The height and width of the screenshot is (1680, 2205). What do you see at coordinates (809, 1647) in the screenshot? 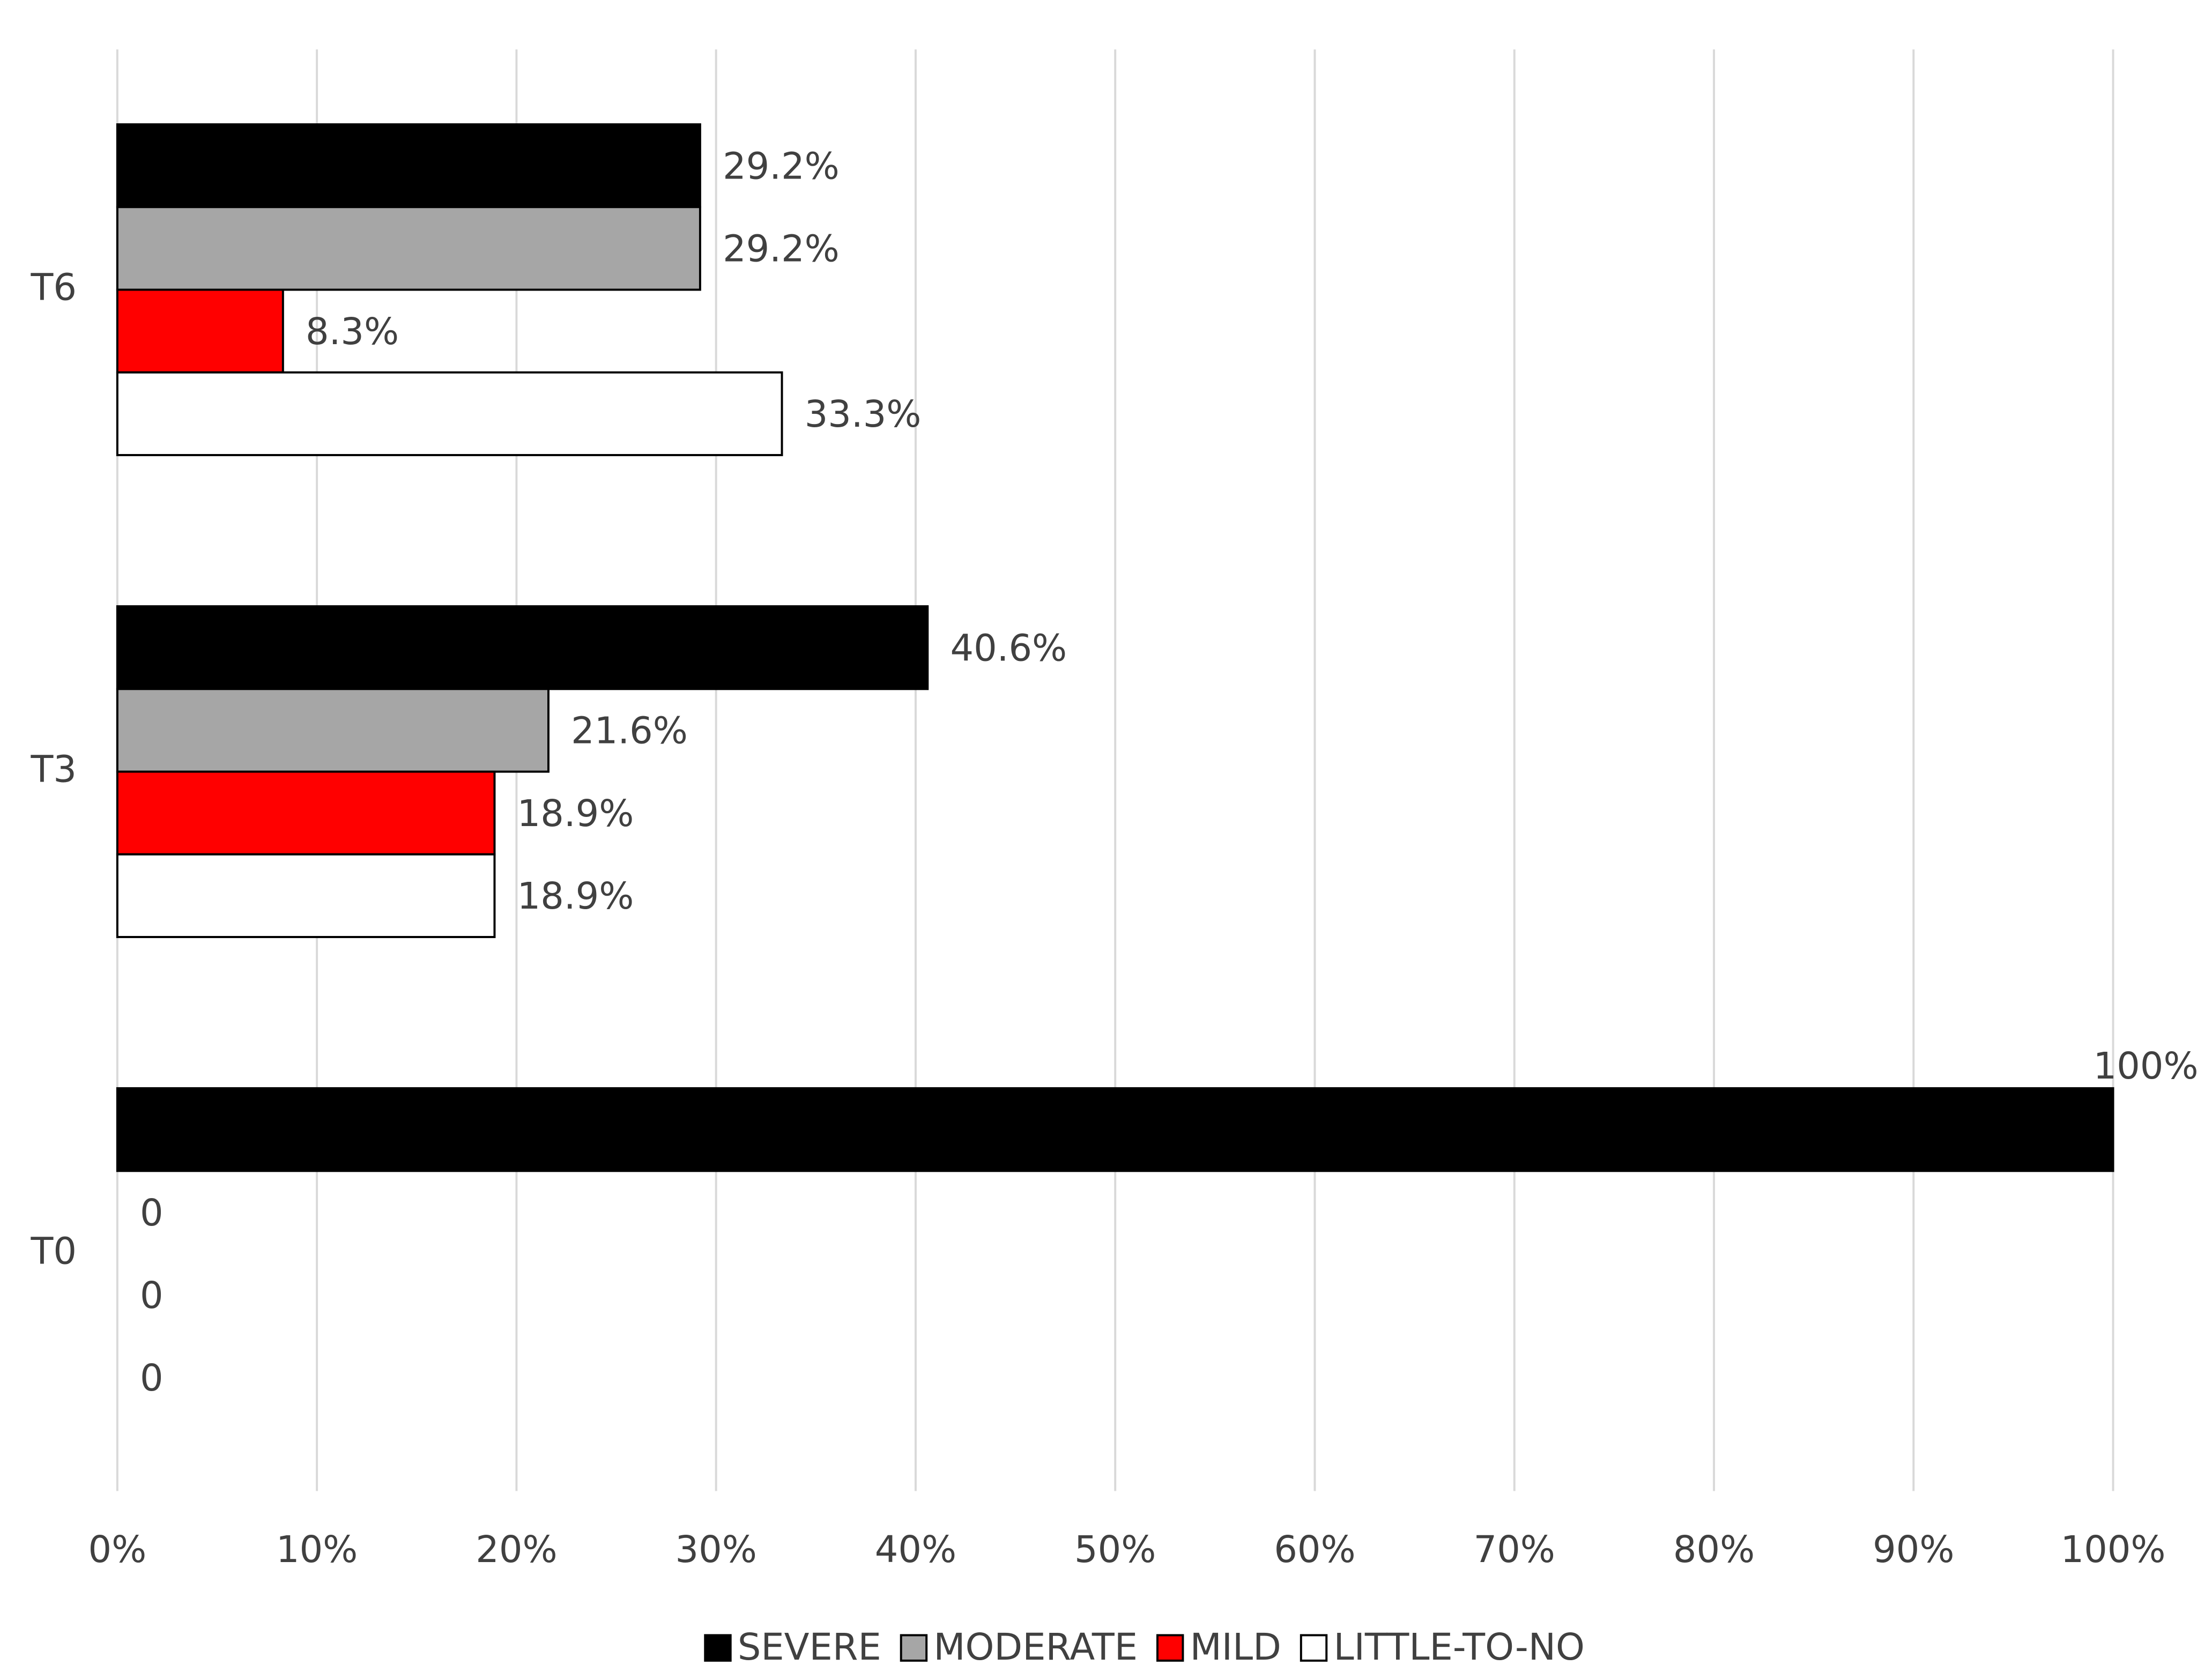
I see `legend-label: SEVERE` at bounding box center [809, 1647].